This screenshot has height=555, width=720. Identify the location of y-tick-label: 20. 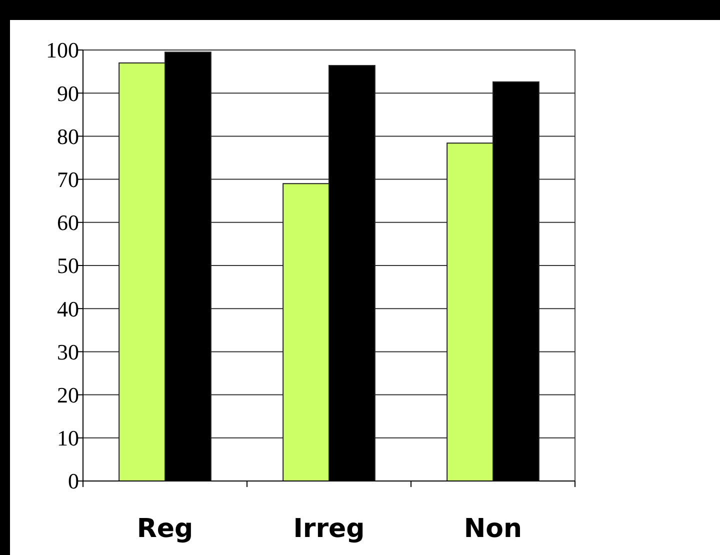
(68, 395).